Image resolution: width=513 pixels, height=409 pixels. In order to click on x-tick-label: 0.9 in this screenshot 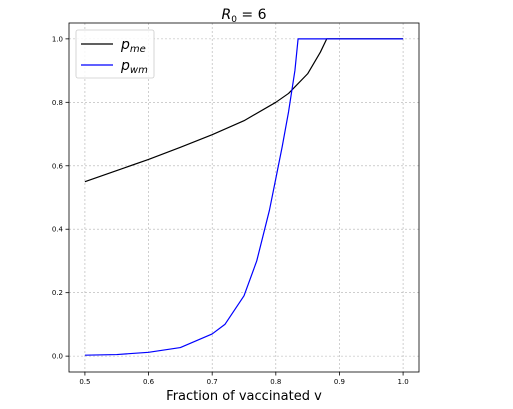, I will do `click(339, 382)`.